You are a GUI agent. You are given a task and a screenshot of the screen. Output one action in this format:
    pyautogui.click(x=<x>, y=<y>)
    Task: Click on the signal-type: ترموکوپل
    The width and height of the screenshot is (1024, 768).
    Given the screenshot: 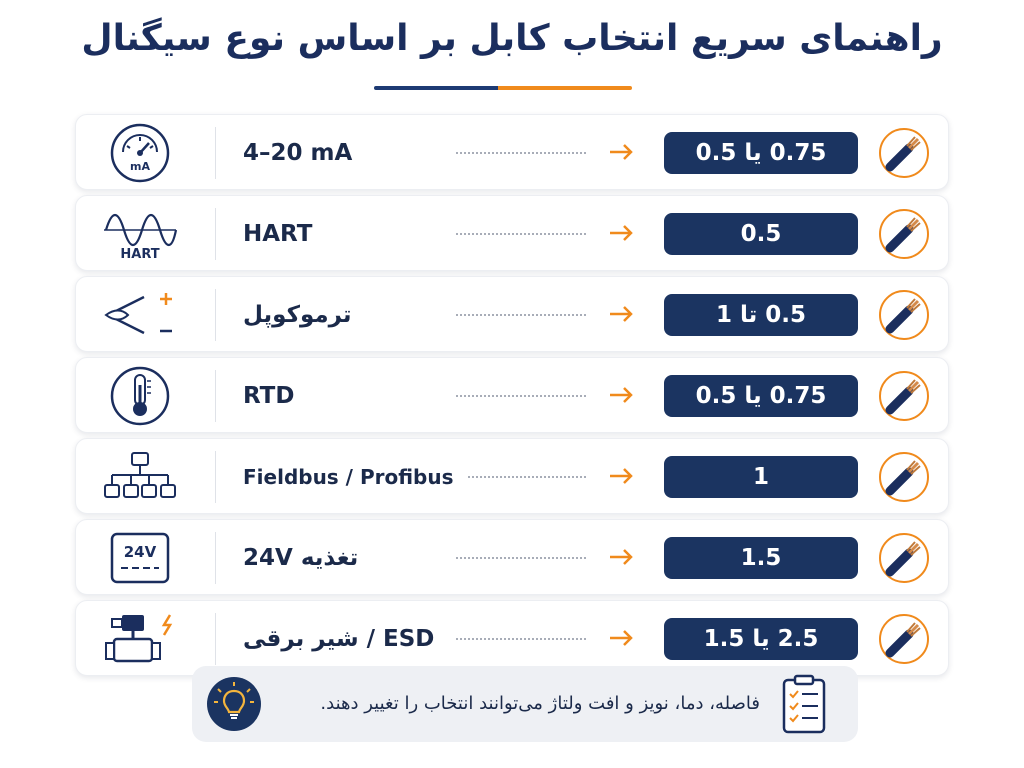 What is the action you would take?
    pyautogui.click(x=297, y=315)
    